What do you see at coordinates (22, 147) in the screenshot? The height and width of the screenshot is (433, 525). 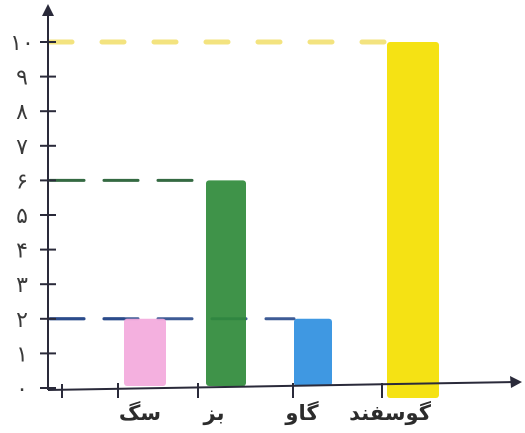 I see `y-tick-label: ٧` at bounding box center [22, 147].